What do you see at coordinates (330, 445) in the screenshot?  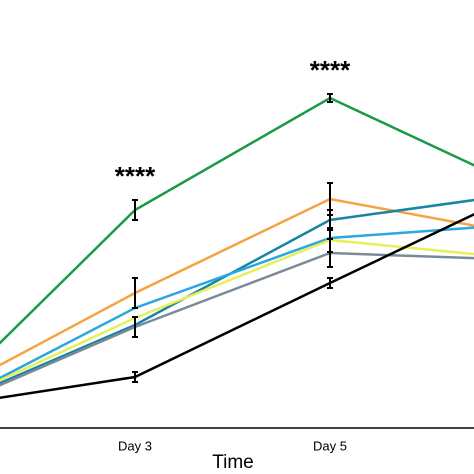 I see `x-tick-label: Day 5` at bounding box center [330, 445].